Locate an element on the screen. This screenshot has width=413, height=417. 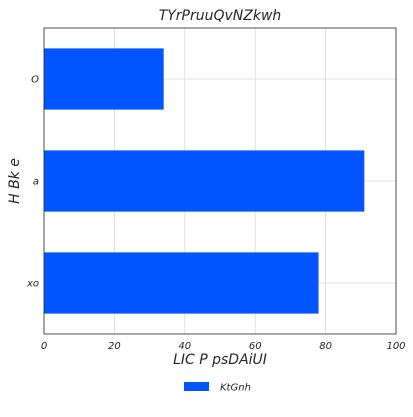
y-tick-labels: Oa xo is located at coordinates (32, 182).